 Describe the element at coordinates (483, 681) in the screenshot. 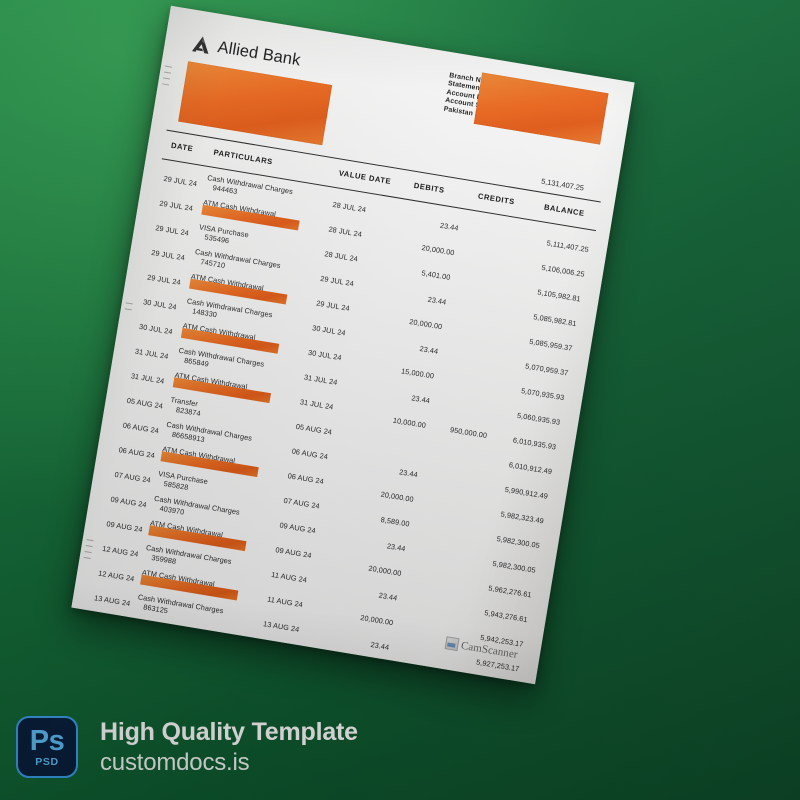

I see `cell-balance: 5,927,229.73` at that location.